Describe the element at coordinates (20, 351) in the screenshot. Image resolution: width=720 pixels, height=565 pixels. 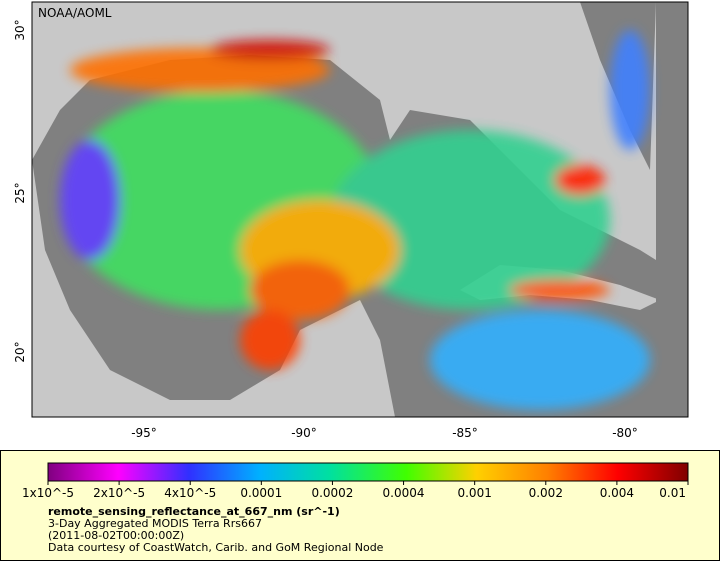
I see `y-tick-label: 20°` at that location.